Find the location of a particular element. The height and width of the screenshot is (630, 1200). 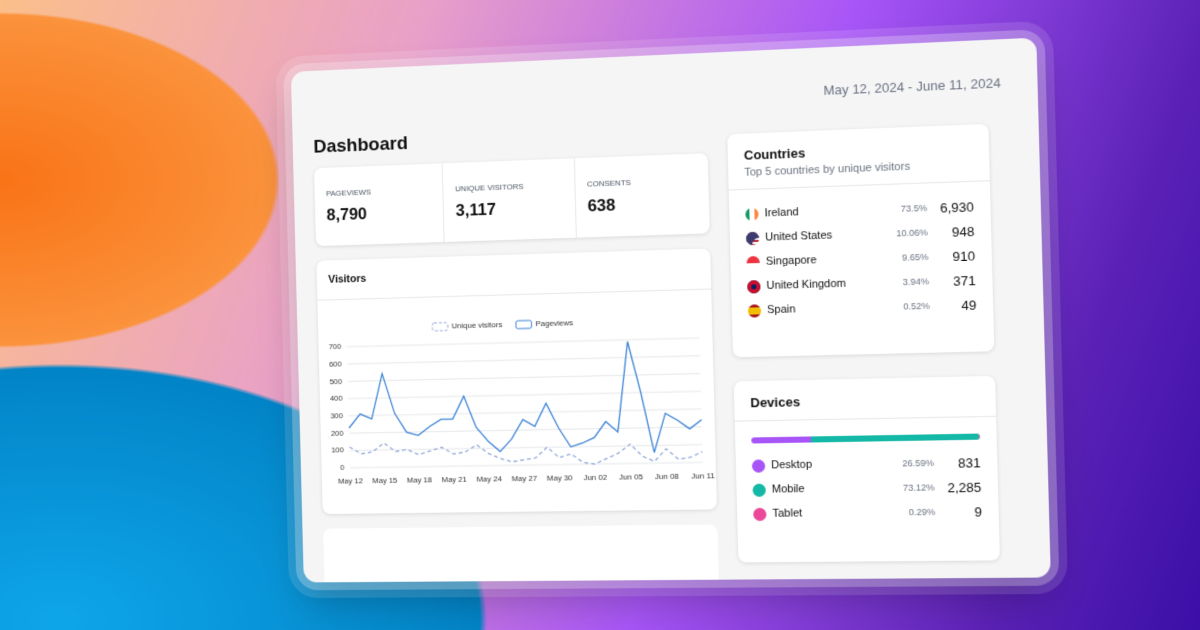

country-name: Ireland is located at coordinates (781, 213).